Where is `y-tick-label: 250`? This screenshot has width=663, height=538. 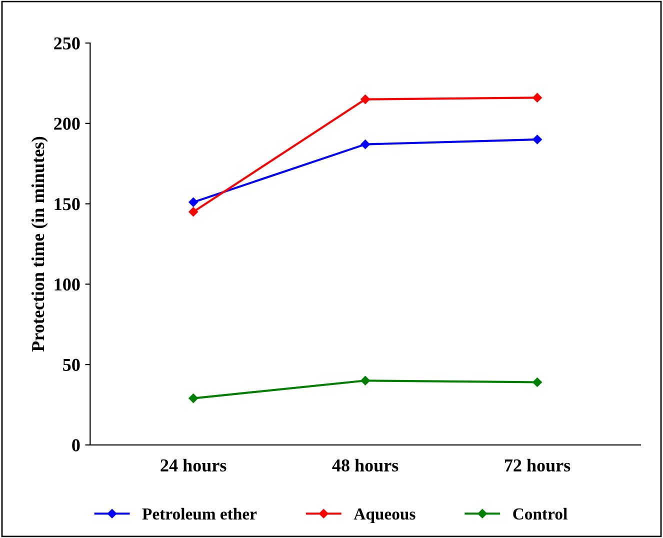 y-tick-label: 250 is located at coordinates (67, 43).